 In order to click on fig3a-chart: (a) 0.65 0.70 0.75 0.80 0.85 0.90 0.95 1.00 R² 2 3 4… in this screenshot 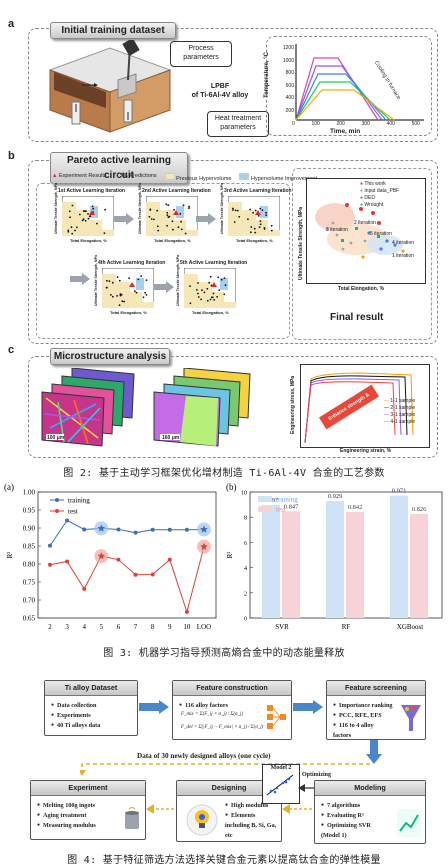, I will do `click(110, 556)`.